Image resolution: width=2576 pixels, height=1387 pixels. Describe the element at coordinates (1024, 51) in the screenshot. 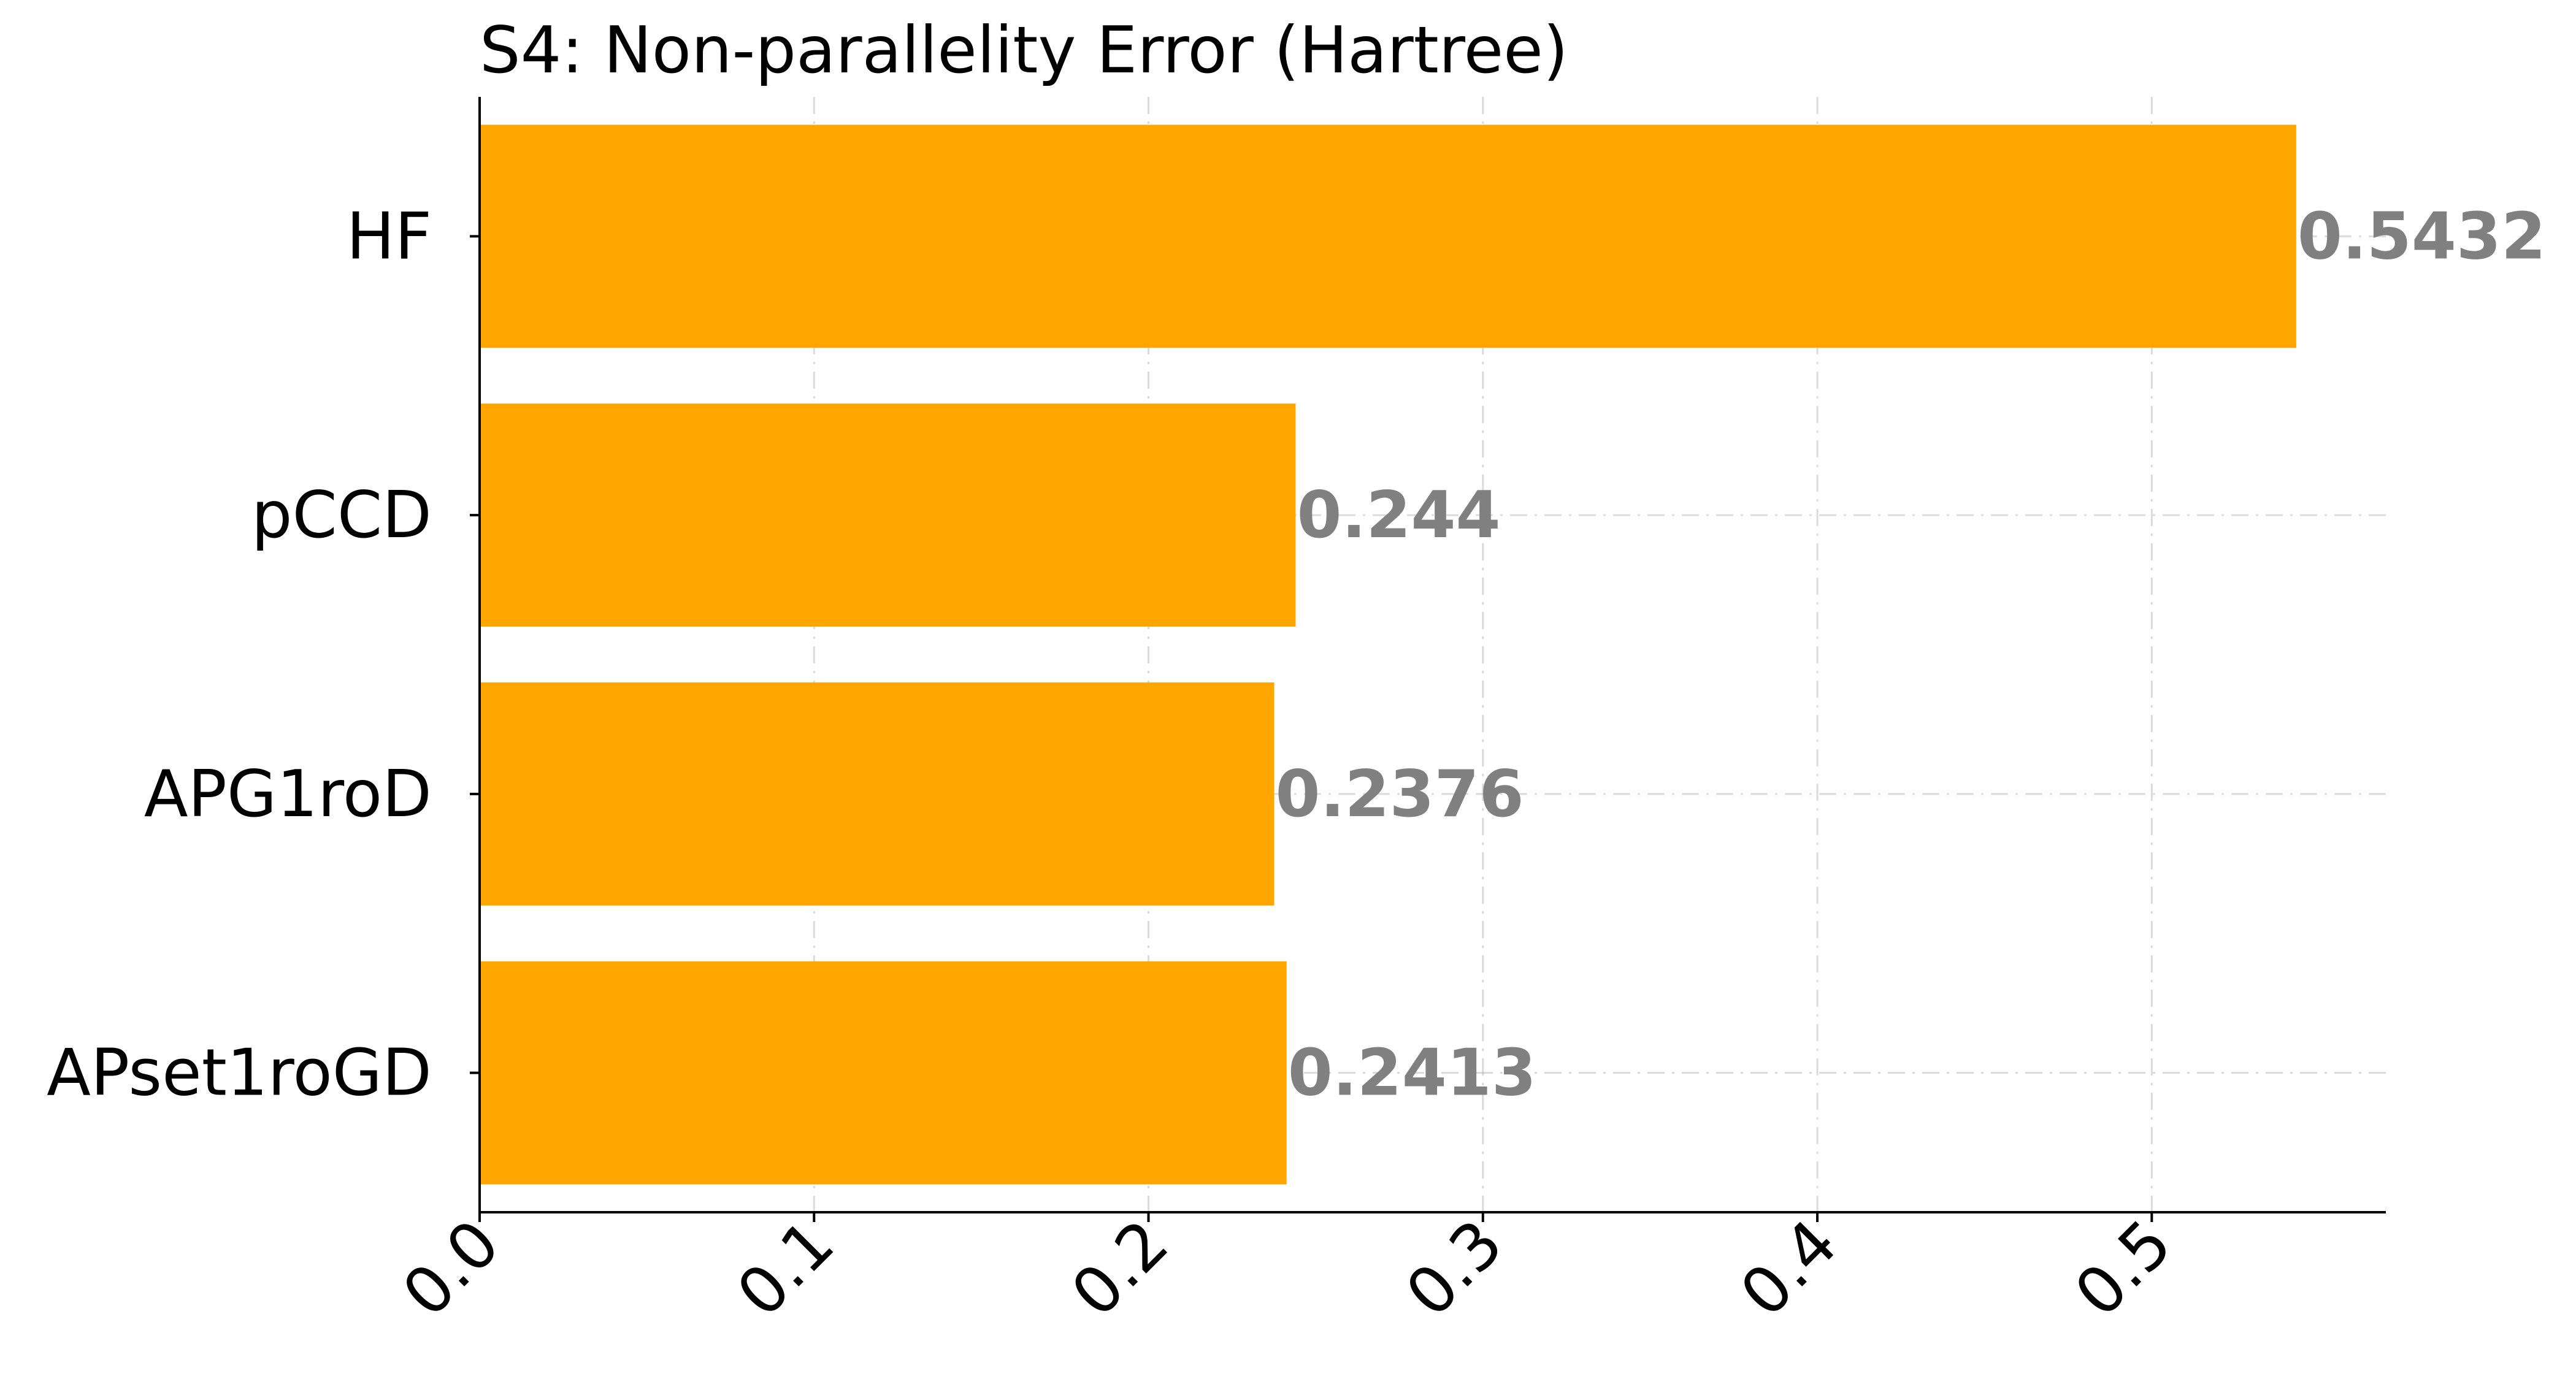

I see `chart-title: S4: Non-parallelity Error (Hartree)` at that location.